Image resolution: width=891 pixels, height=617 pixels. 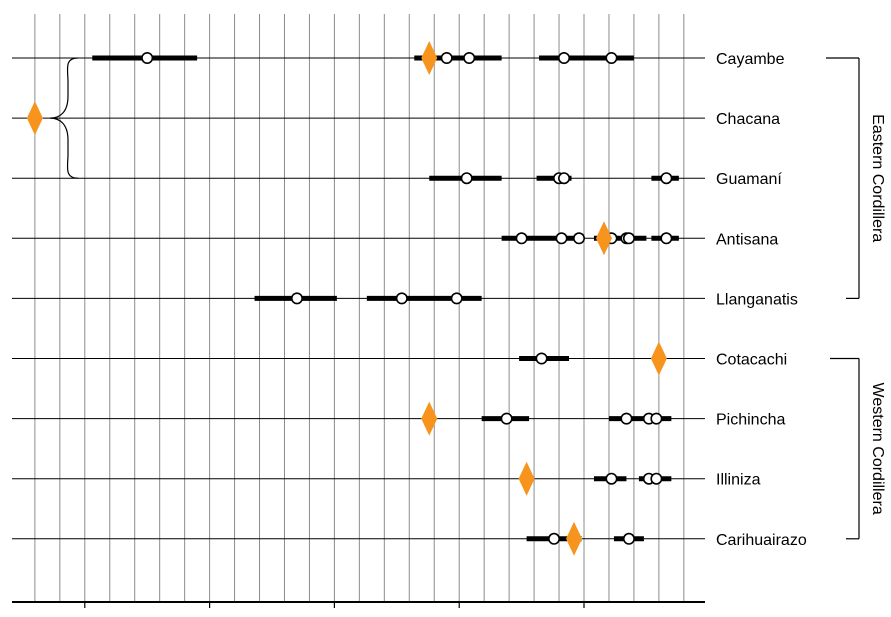 I want to click on label-illiniza: Illiniza, so click(x=738, y=480).